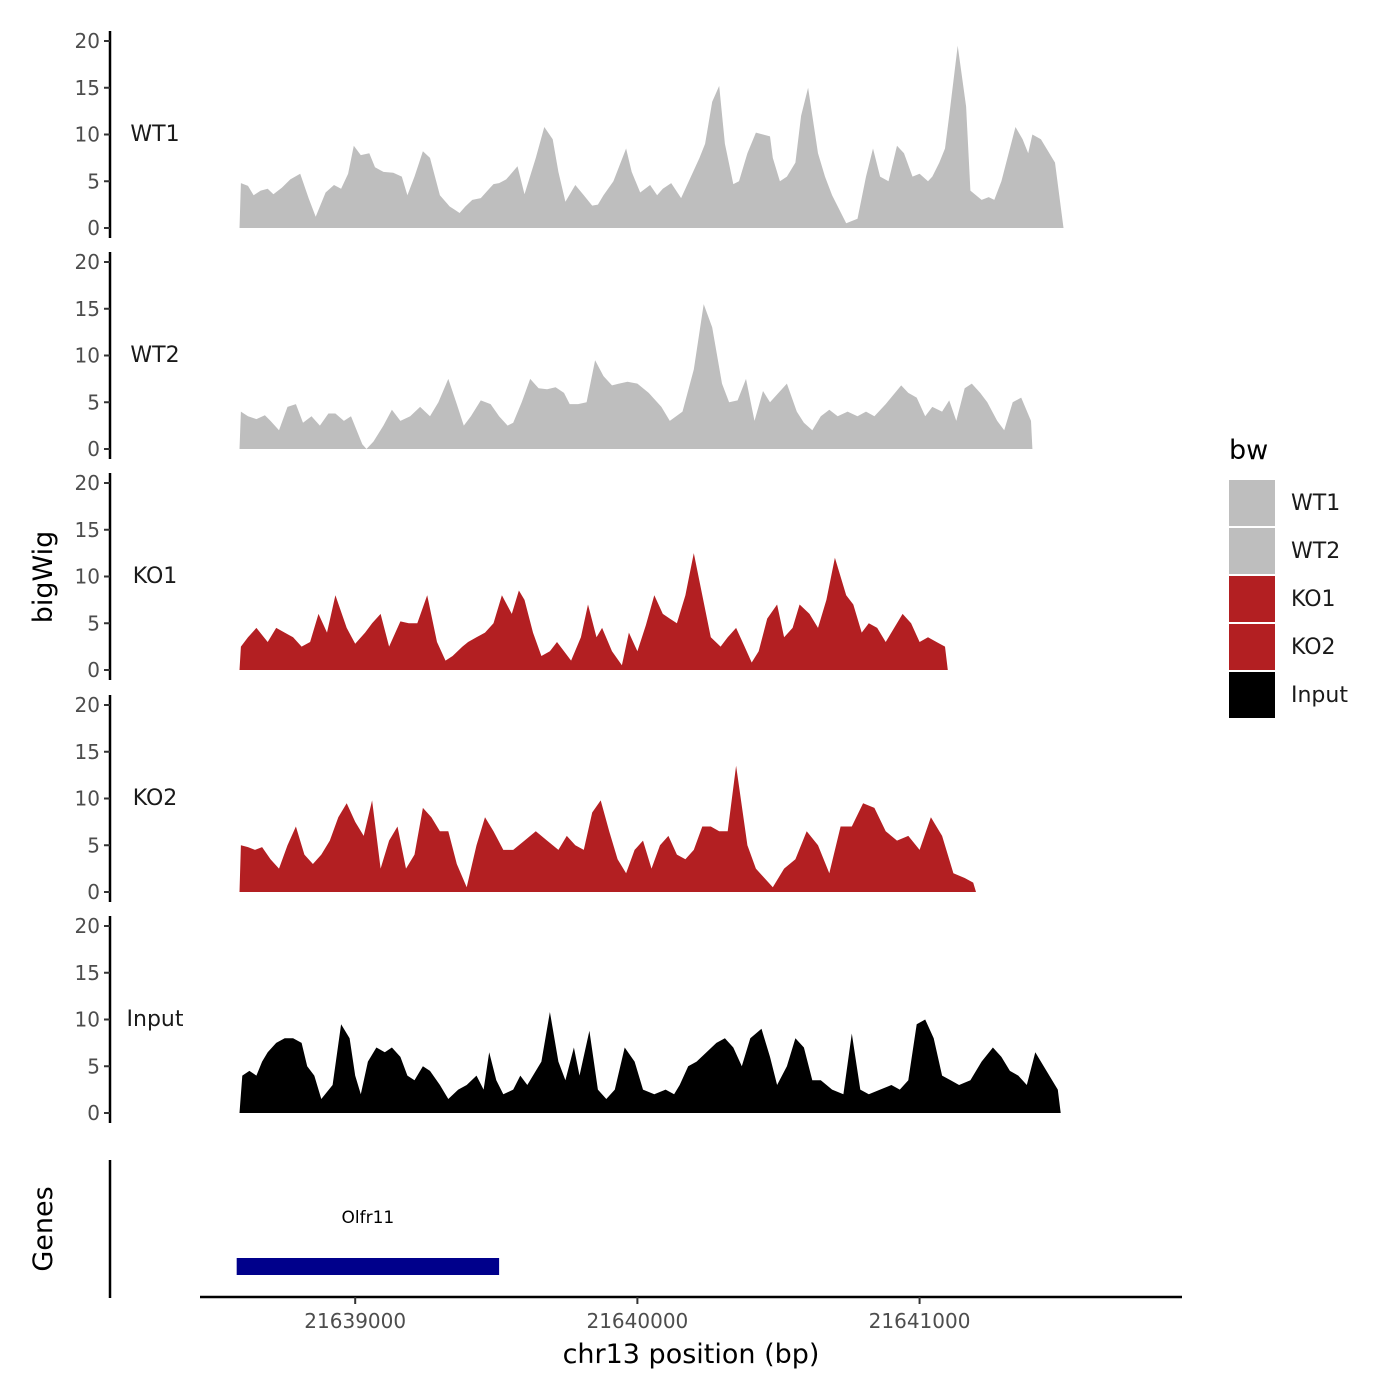 The image size is (1400, 1400). I want to click on gene-bar-olfr11, so click(368, 1266).